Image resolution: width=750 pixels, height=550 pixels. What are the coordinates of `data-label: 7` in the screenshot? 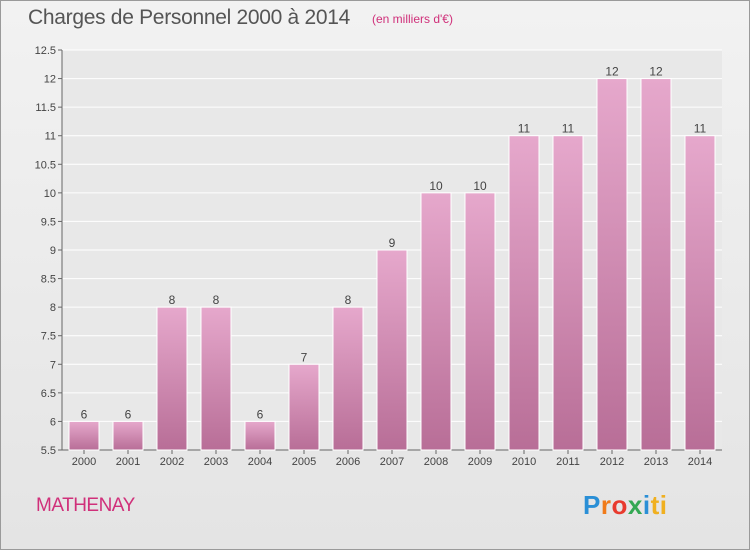 It's located at (304, 357).